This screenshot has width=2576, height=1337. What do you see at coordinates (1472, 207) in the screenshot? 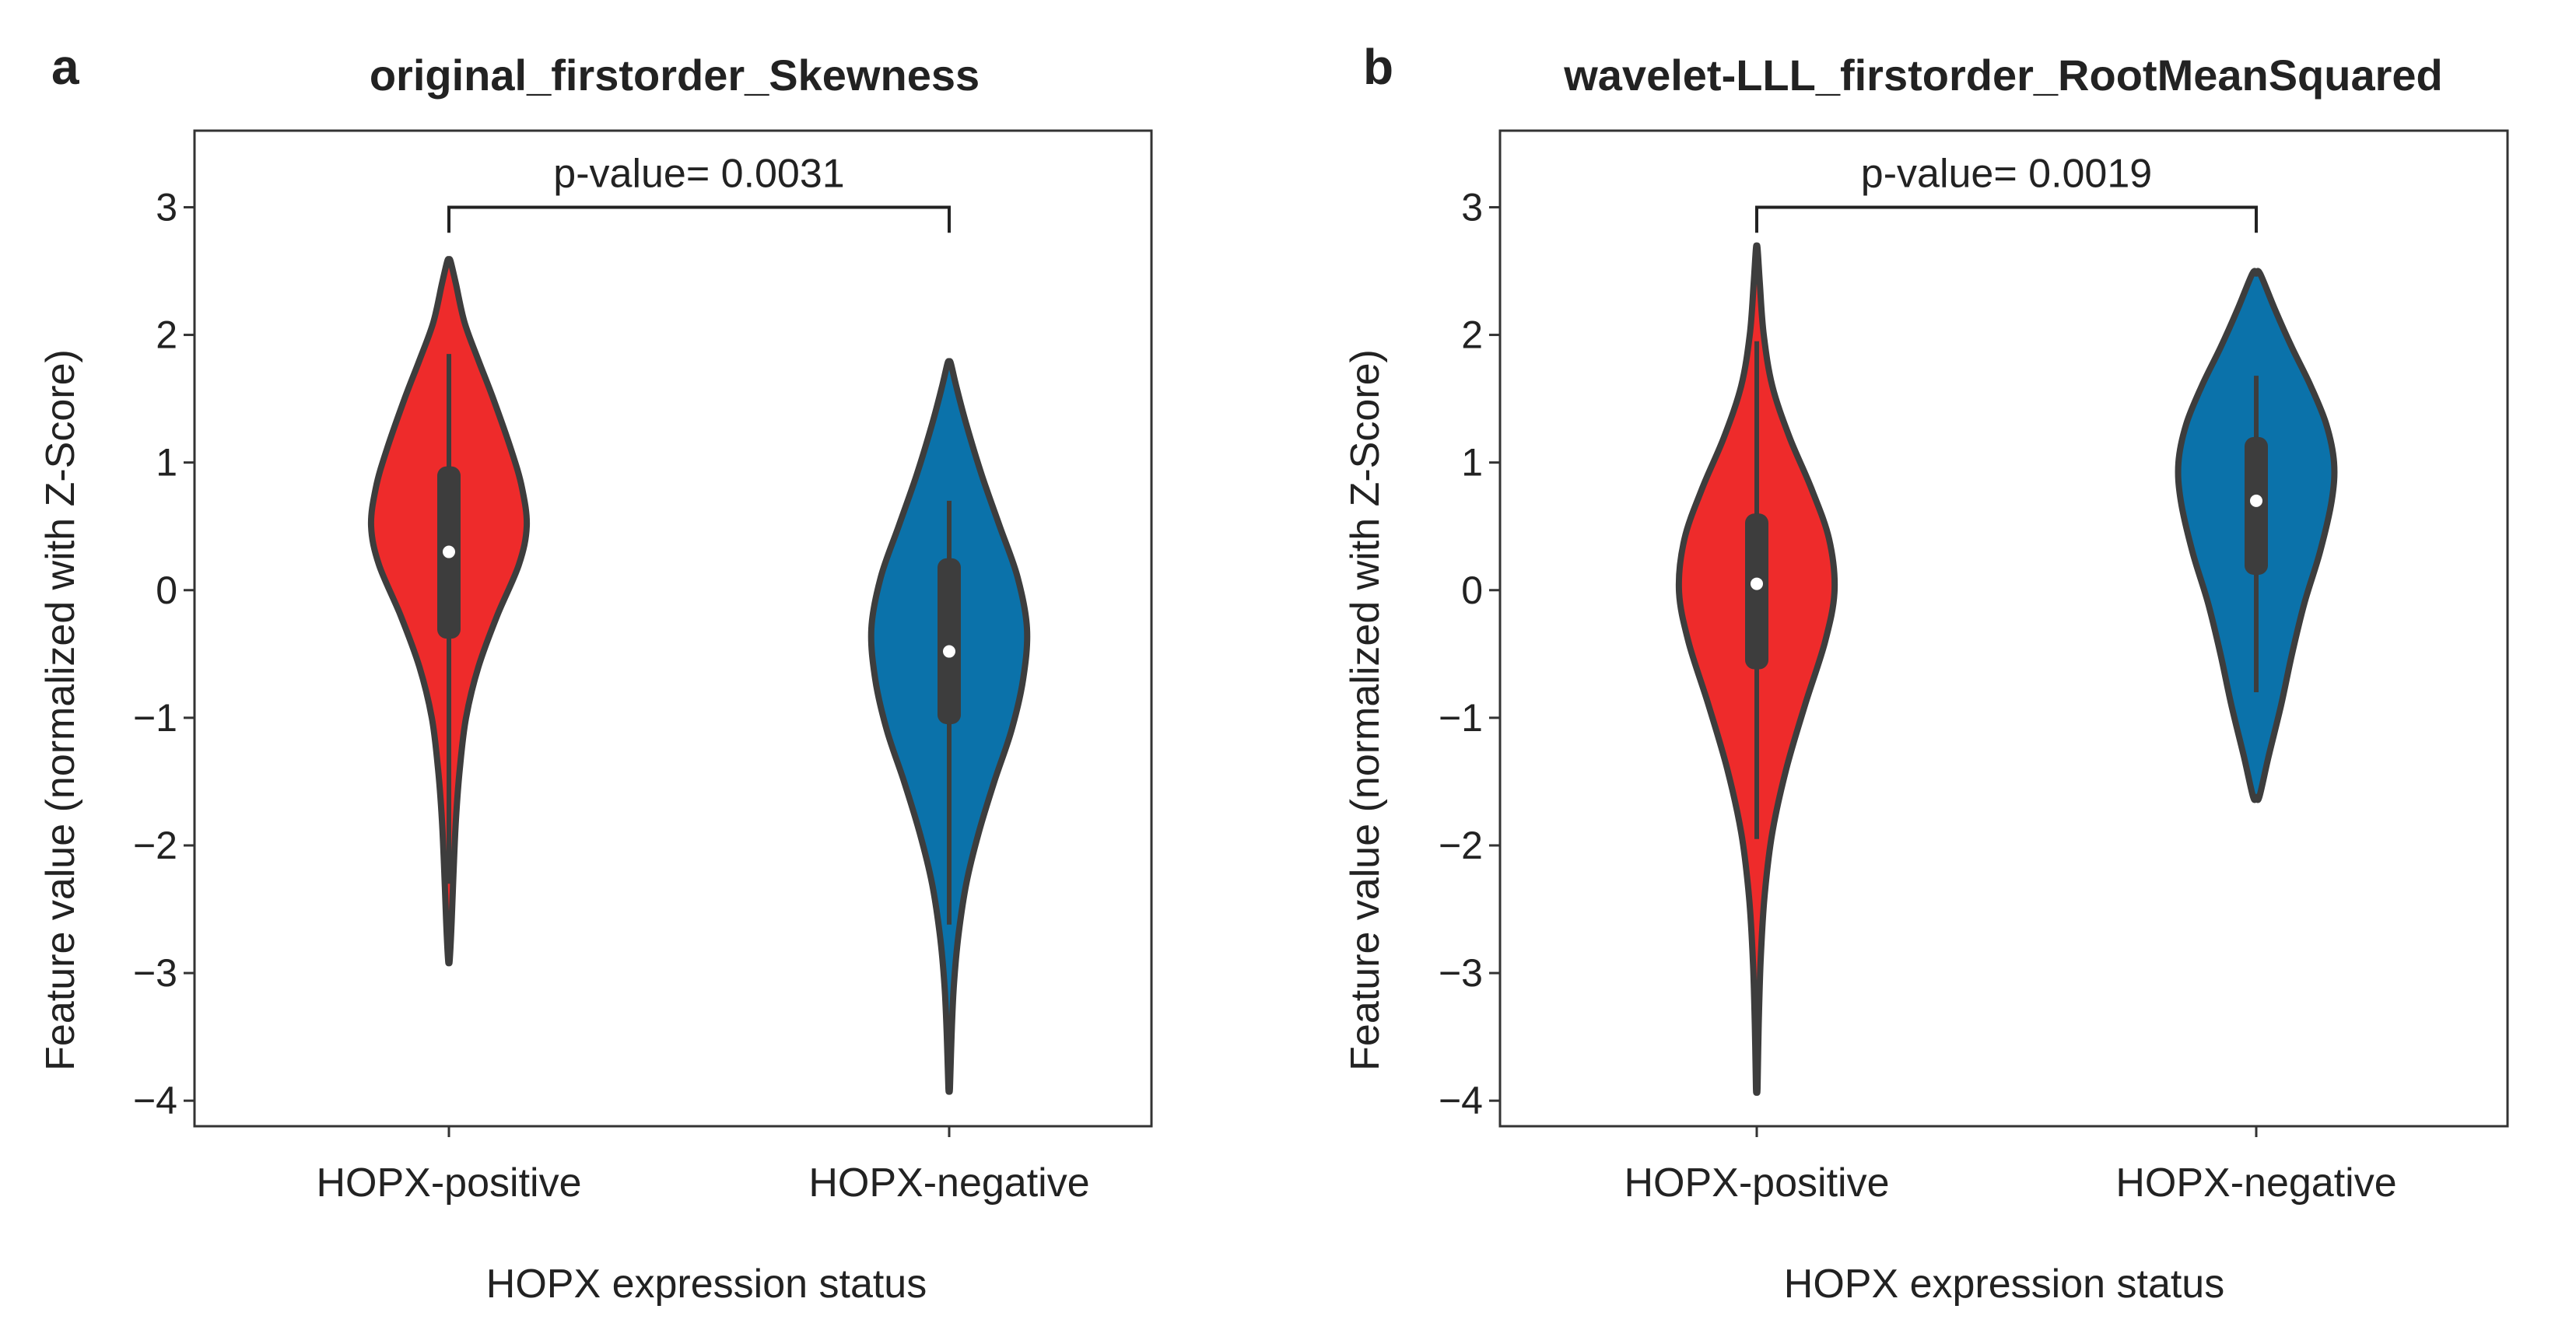
I see `panel-b-y-tick-label: 3` at bounding box center [1472, 207].